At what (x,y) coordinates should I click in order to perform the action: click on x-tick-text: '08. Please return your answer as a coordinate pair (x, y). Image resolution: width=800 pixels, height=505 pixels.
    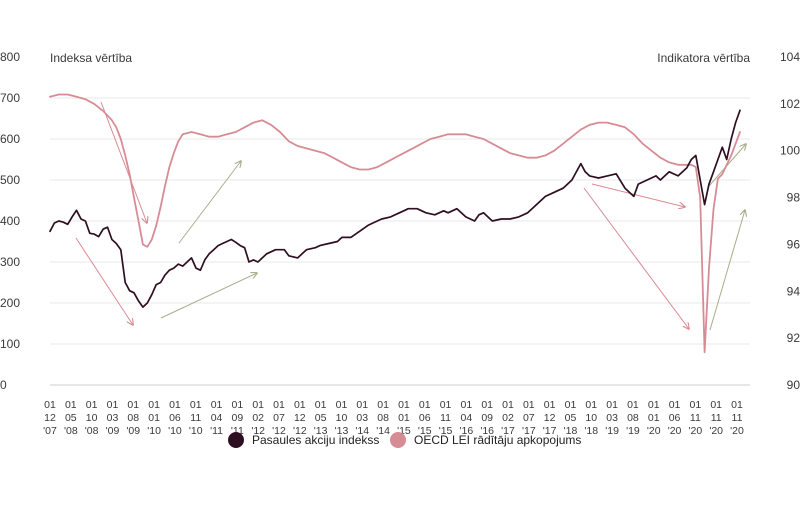
    Looking at the image, I should click on (71, 431).